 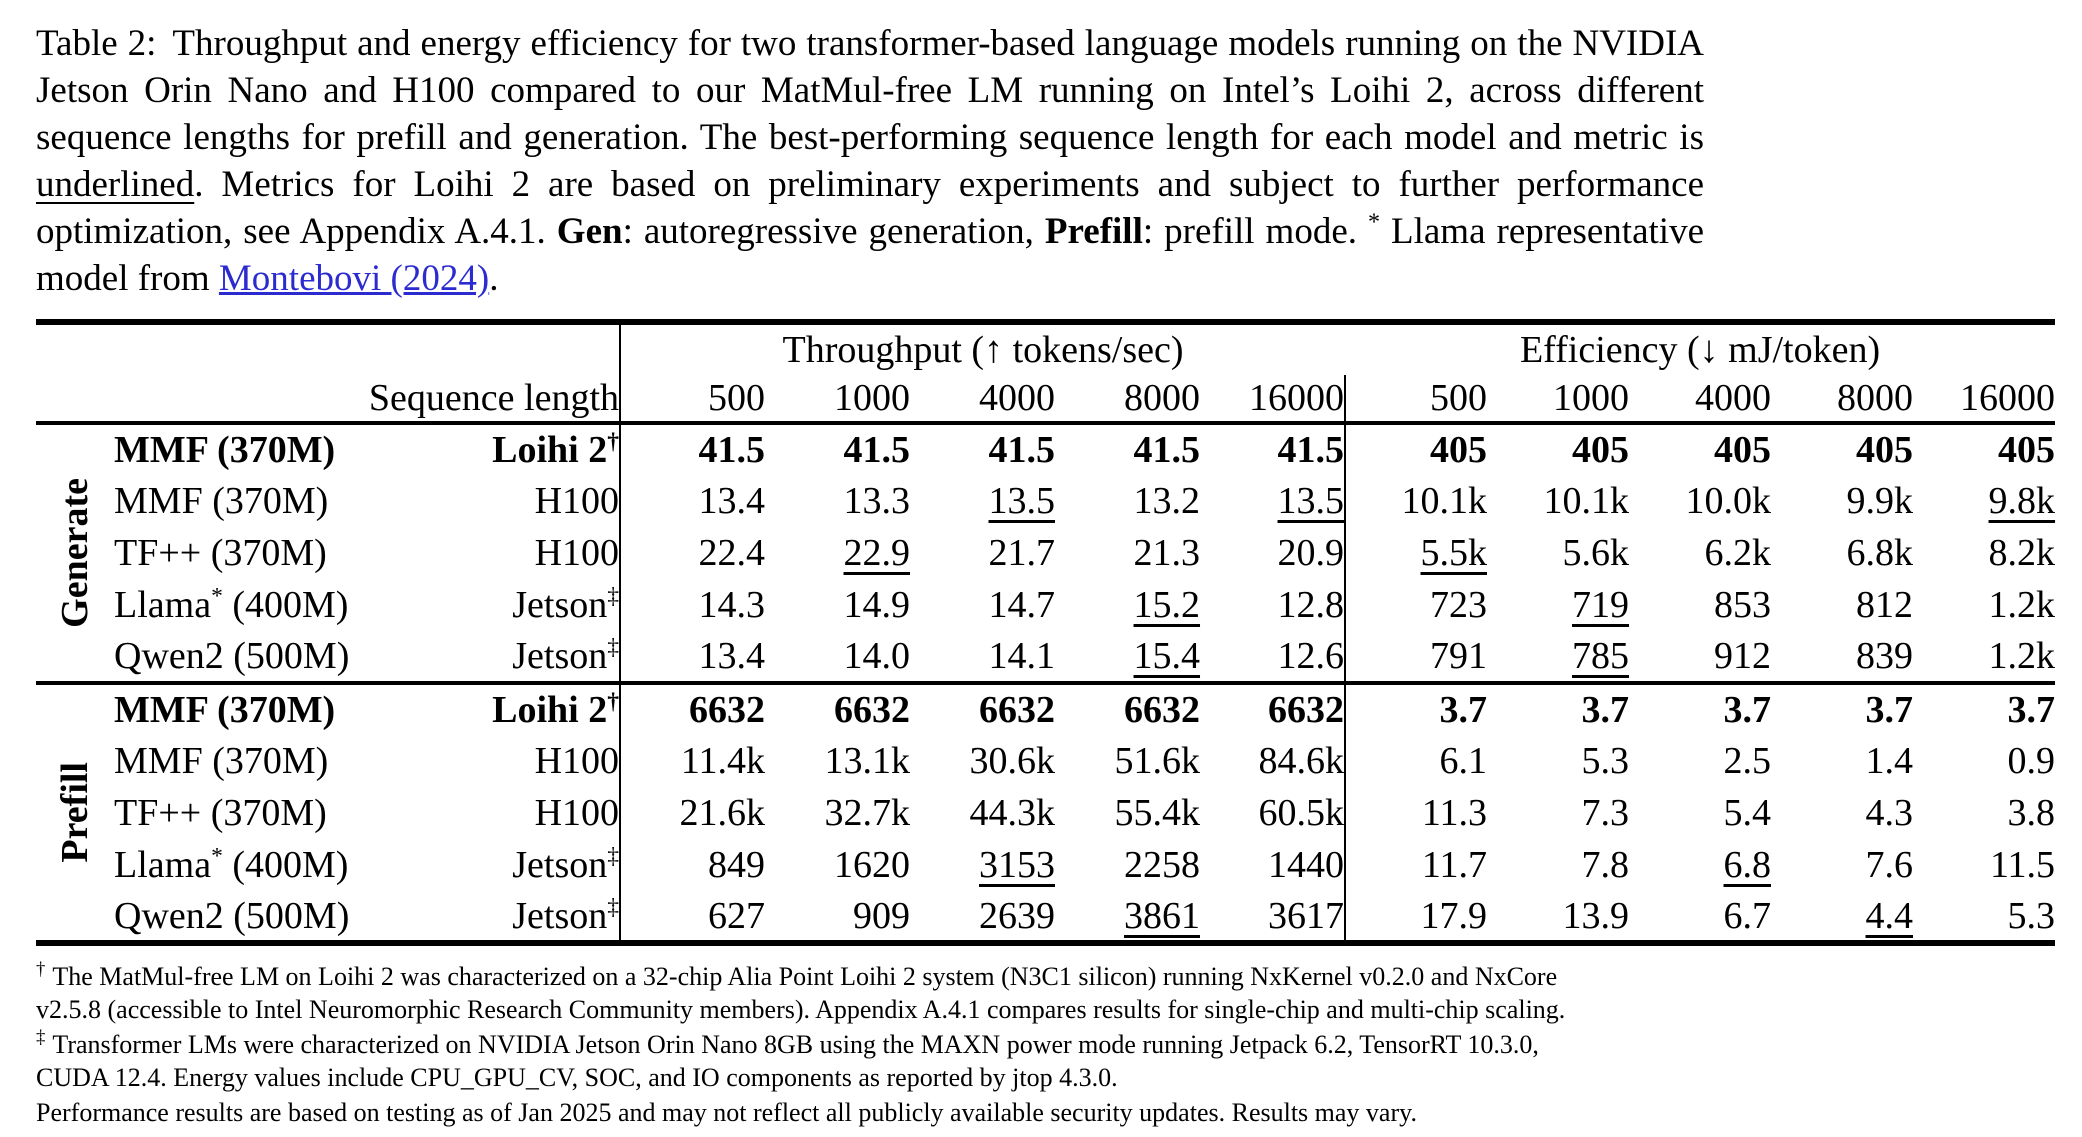 I want to click on cell-value: 719, so click(x=1601, y=605).